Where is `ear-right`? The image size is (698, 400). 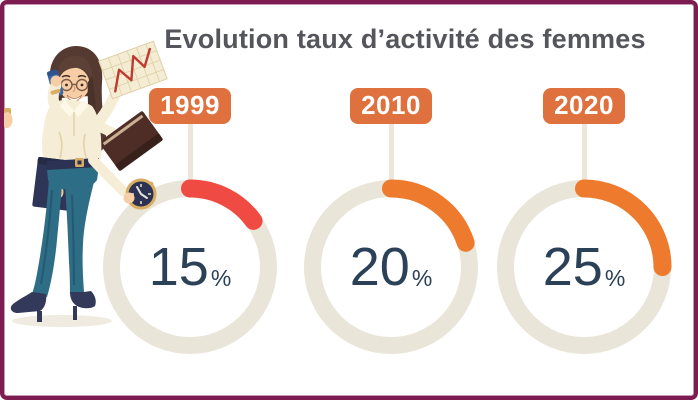
ear-right is located at coordinates (90, 87).